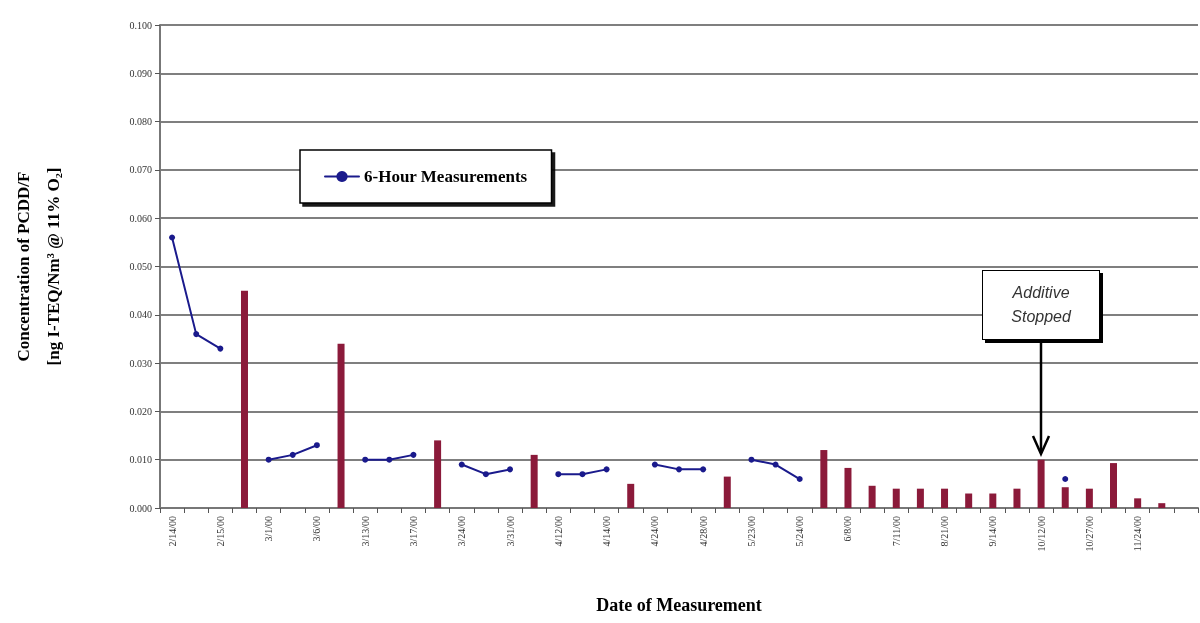 The image size is (1200, 623). Describe the element at coordinates (317, 529) in the screenshot. I see `x-tick-label: 3/6/00` at that location.